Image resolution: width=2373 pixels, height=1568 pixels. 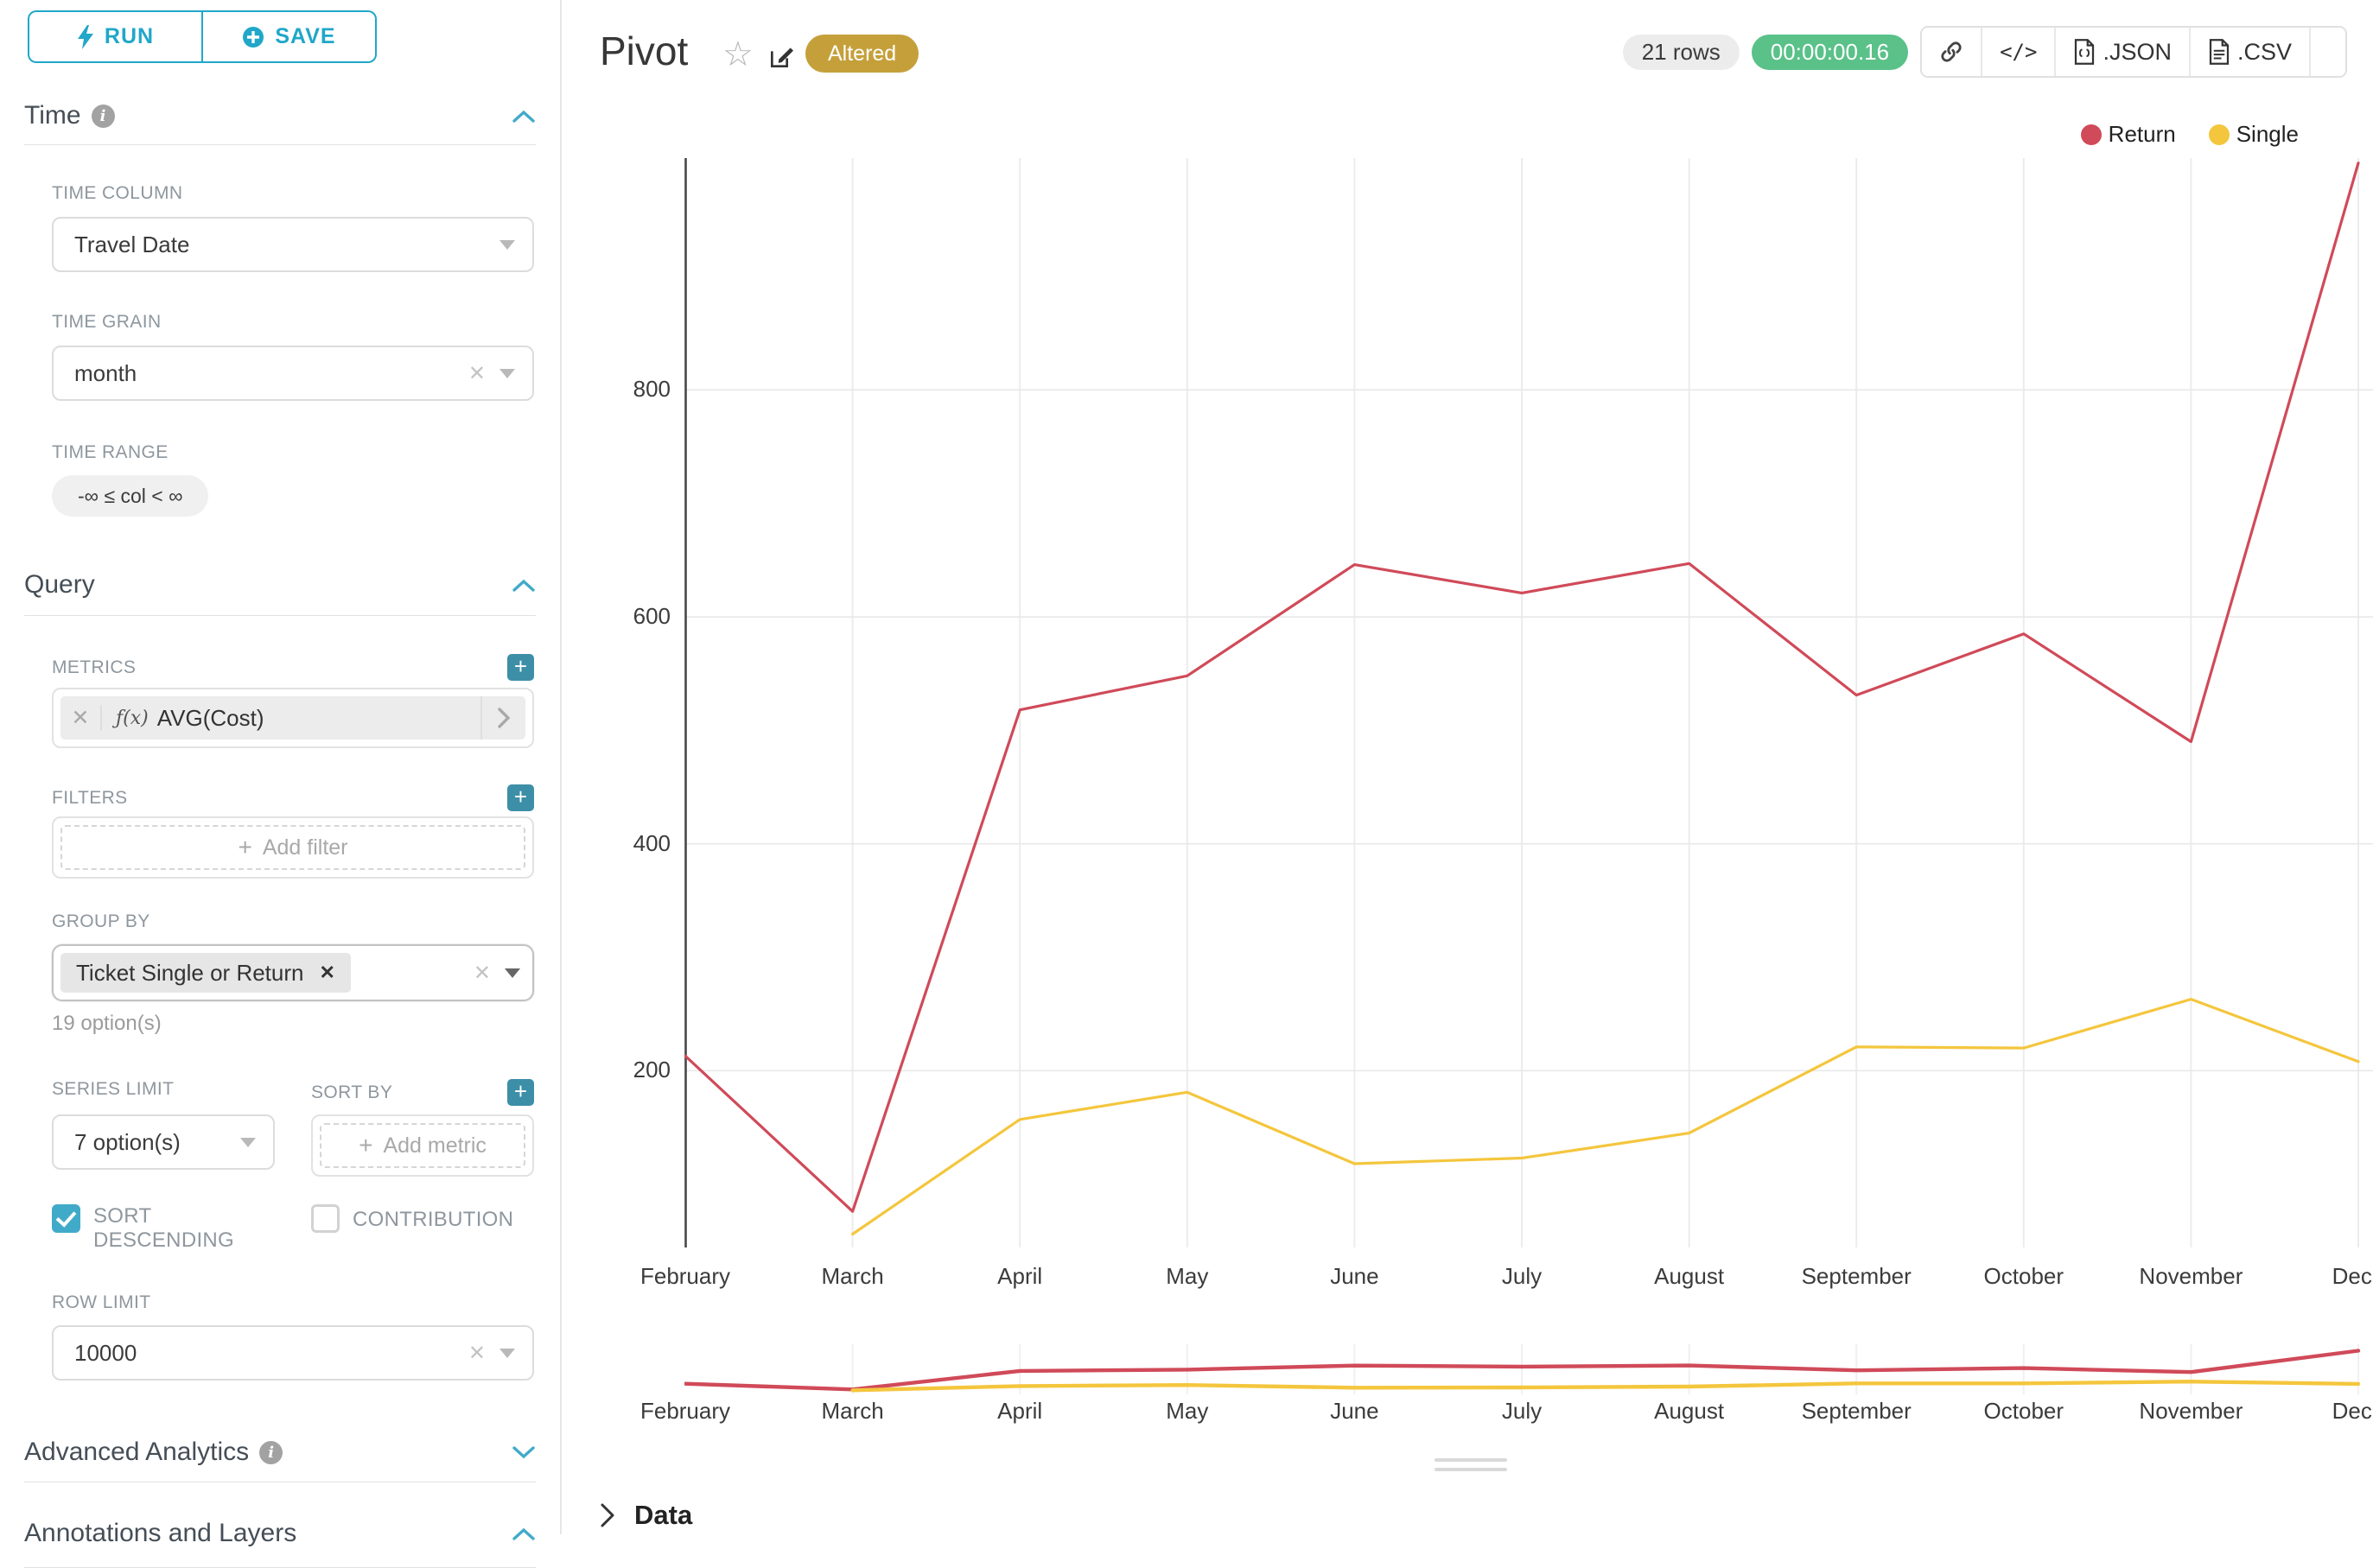 What do you see at coordinates (1354, 1411) in the screenshot?
I see `x-tick-label: June` at bounding box center [1354, 1411].